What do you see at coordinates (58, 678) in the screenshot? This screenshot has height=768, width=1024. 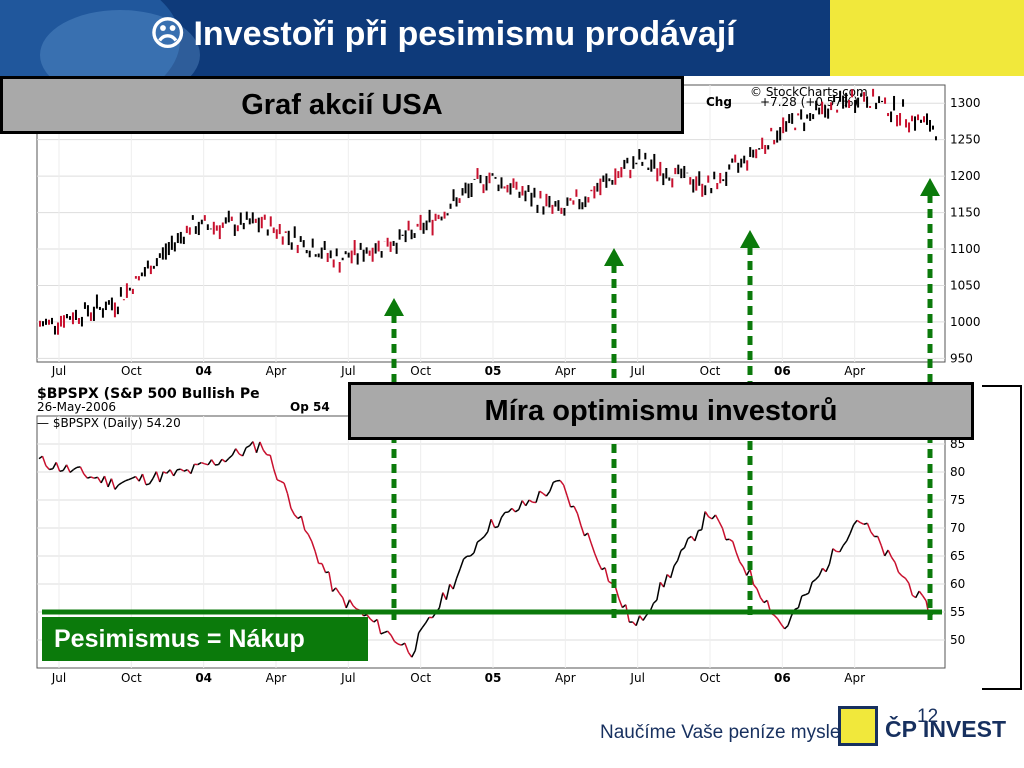 I see `bullish-x-tick-label: Jul` at bounding box center [58, 678].